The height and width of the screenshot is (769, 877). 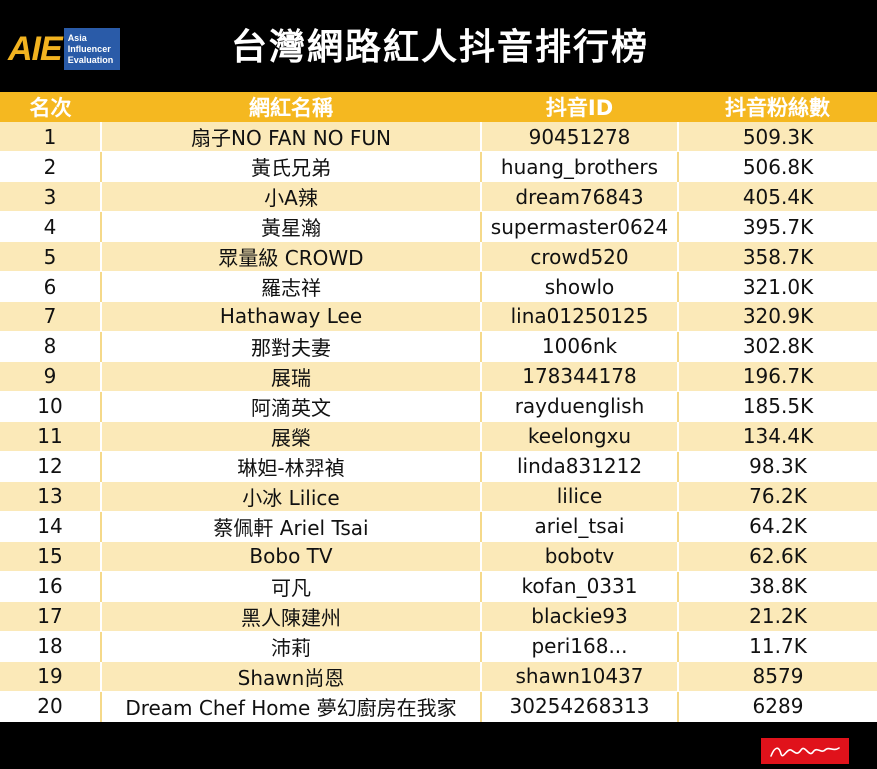 I want to click on rank-cell: 6, so click(x=51, y=286).